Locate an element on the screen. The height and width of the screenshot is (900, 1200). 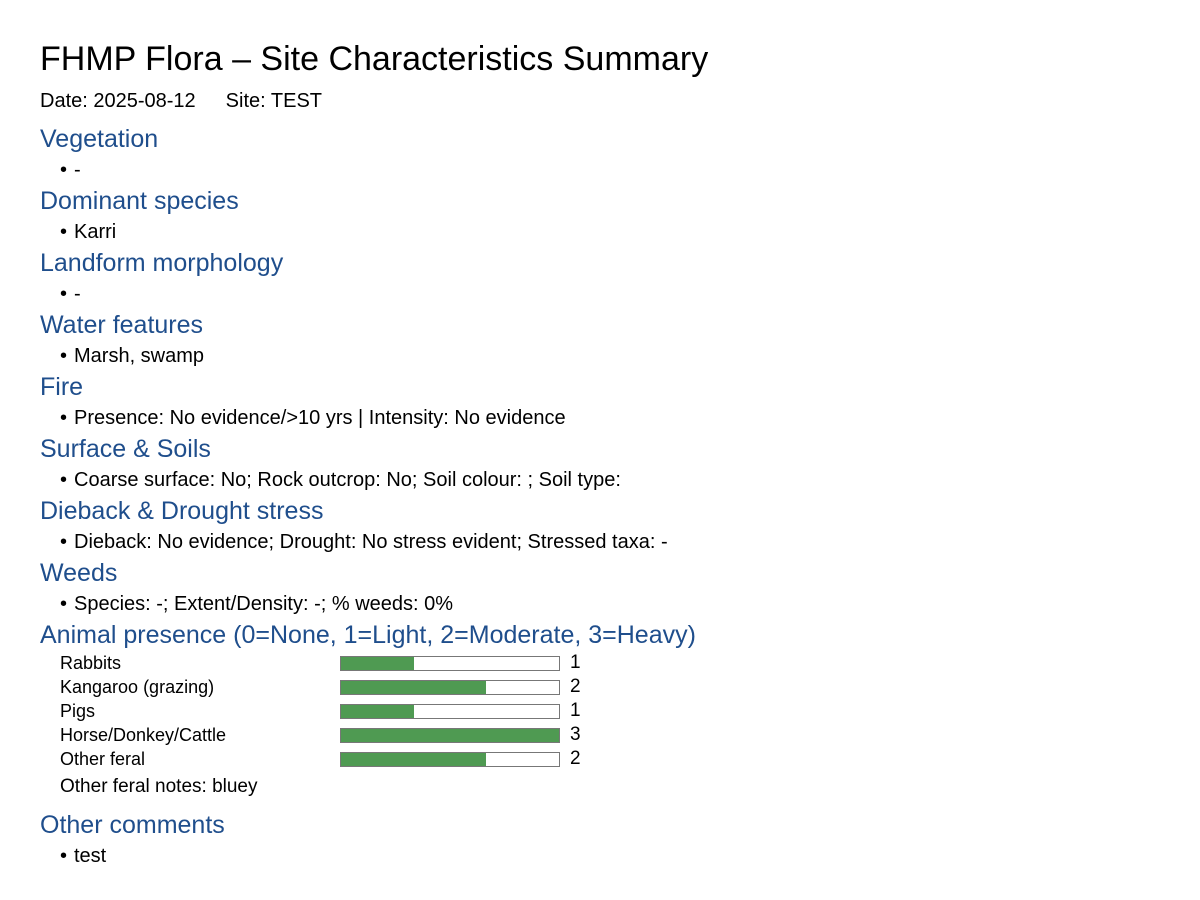
section-water-features: Water features • Marsh, swamp is located at coordinates (600, 340).